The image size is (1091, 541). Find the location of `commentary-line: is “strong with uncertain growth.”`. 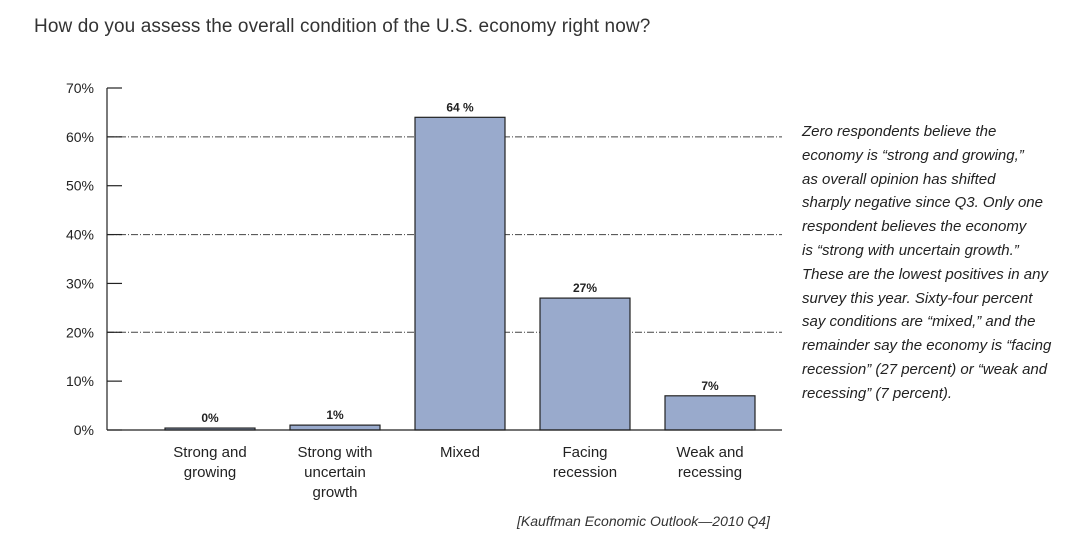

commentary-line: is “strong with uncertain growth.” is located at coordinates (910, 250).